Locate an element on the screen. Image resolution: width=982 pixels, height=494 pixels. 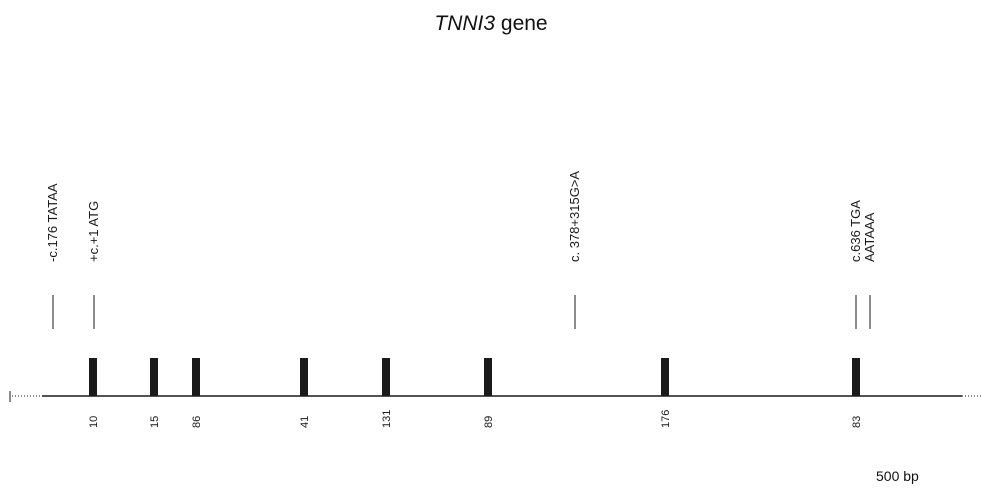
exon-size-label: 15 is located at coordinates (155, 422).